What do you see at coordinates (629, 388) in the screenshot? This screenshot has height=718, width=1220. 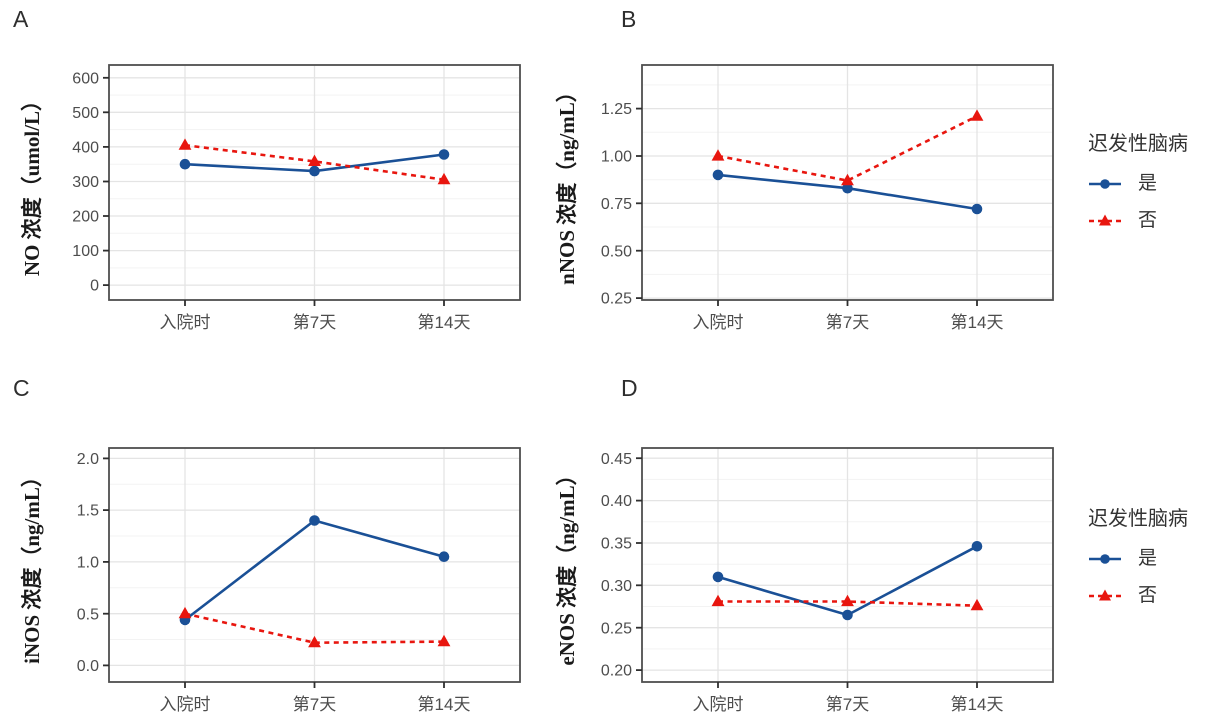 I see `panel-letter-d: D` at bounding box center [629, 388].